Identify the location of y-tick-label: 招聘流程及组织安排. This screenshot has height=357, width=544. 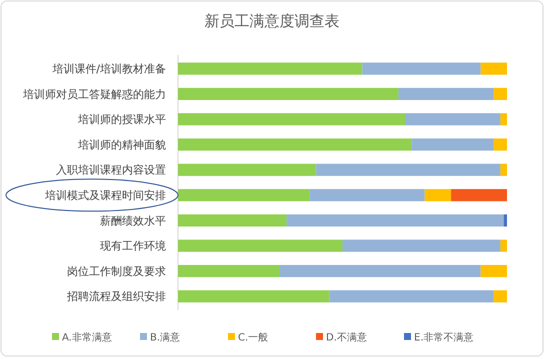
(116, 297).